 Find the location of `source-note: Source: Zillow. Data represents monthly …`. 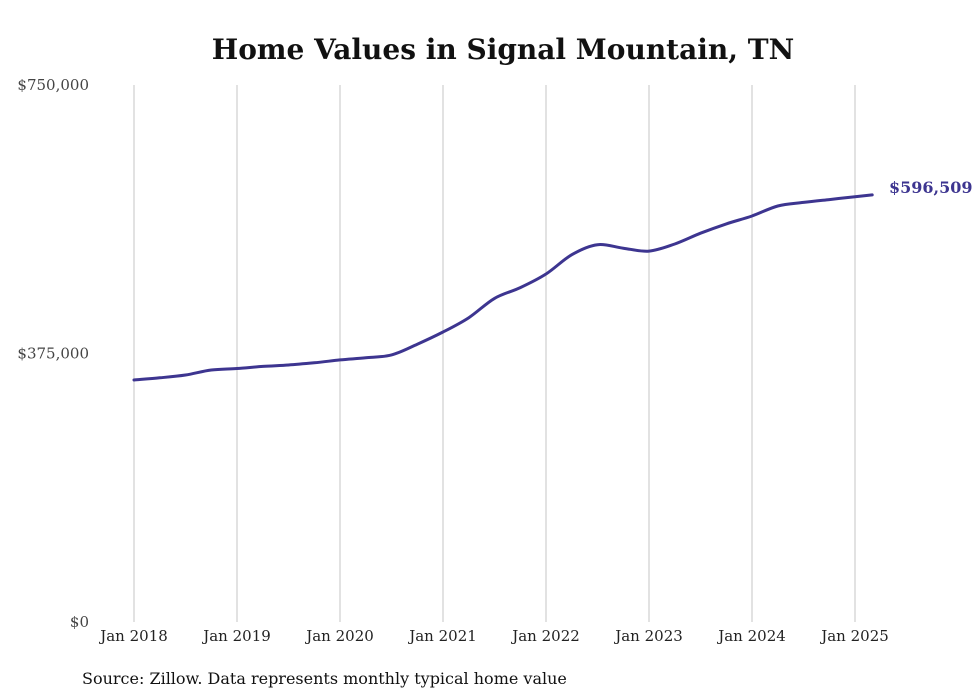

source-note: Source: Zillow. Data represents monthly … is located at coordinates (324, 678).